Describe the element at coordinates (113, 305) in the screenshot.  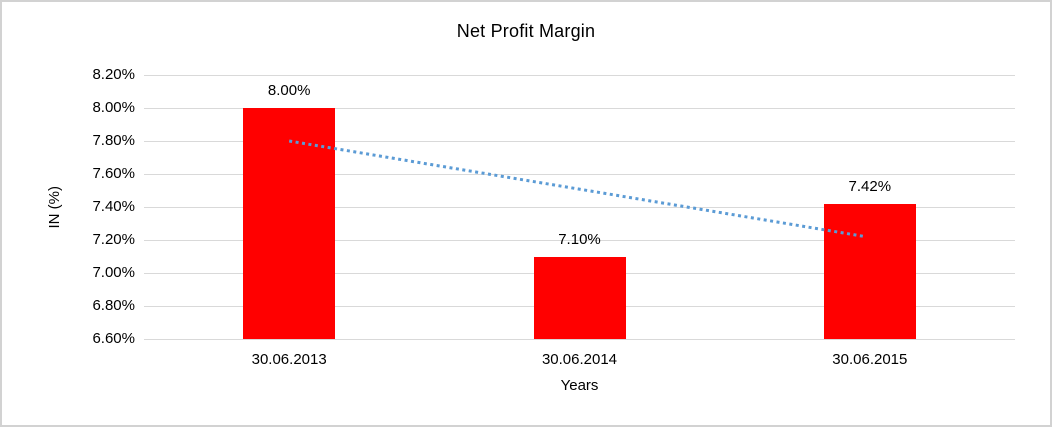
I see `y-tick-label: 6.80%` at that location.